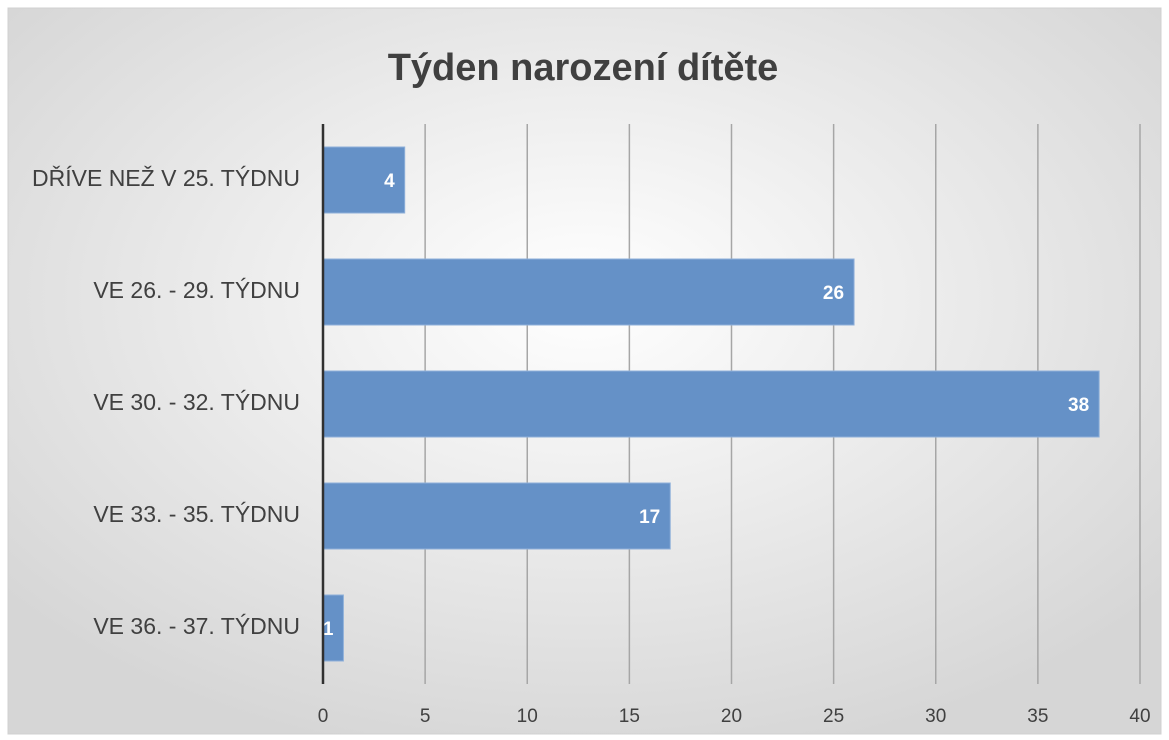  Describe the element at coordinates (629, 716) in the screenshot. I see `x-tick-label: 15` at that location.